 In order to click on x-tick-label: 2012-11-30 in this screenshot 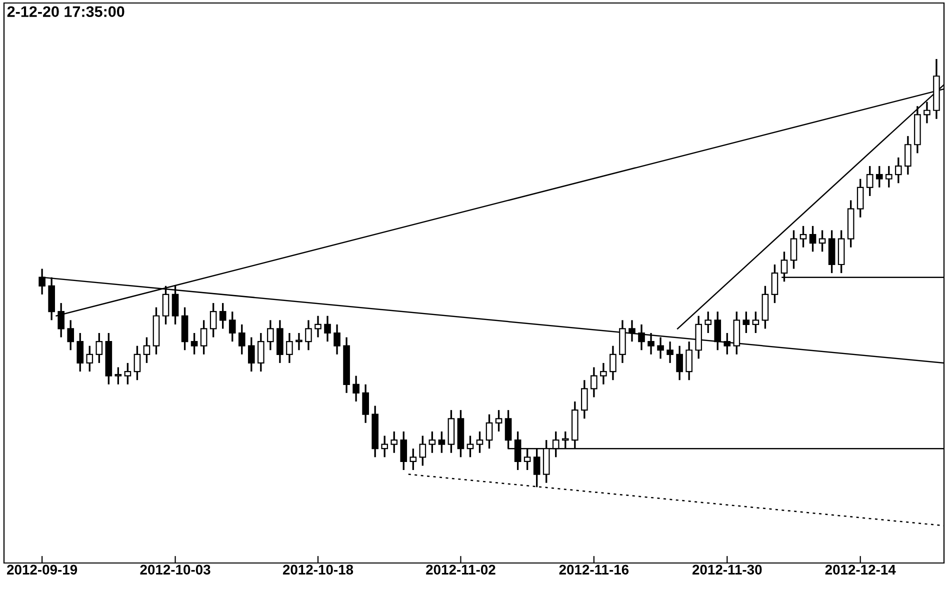, I will do `click(727, 569)`.